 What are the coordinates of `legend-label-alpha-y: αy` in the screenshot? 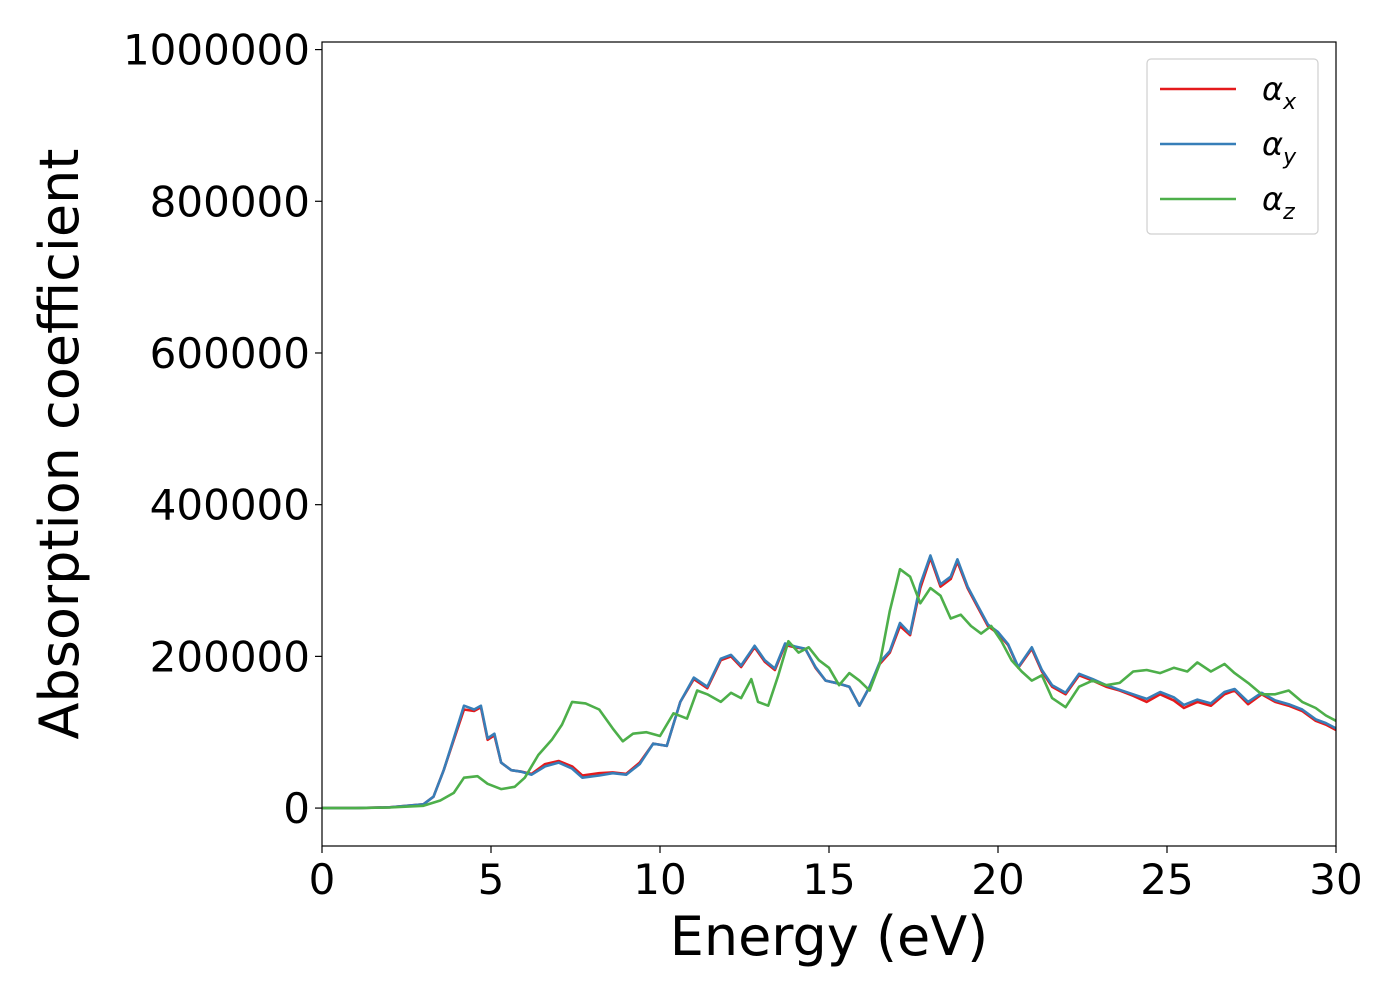 It's located at (1279, 147).